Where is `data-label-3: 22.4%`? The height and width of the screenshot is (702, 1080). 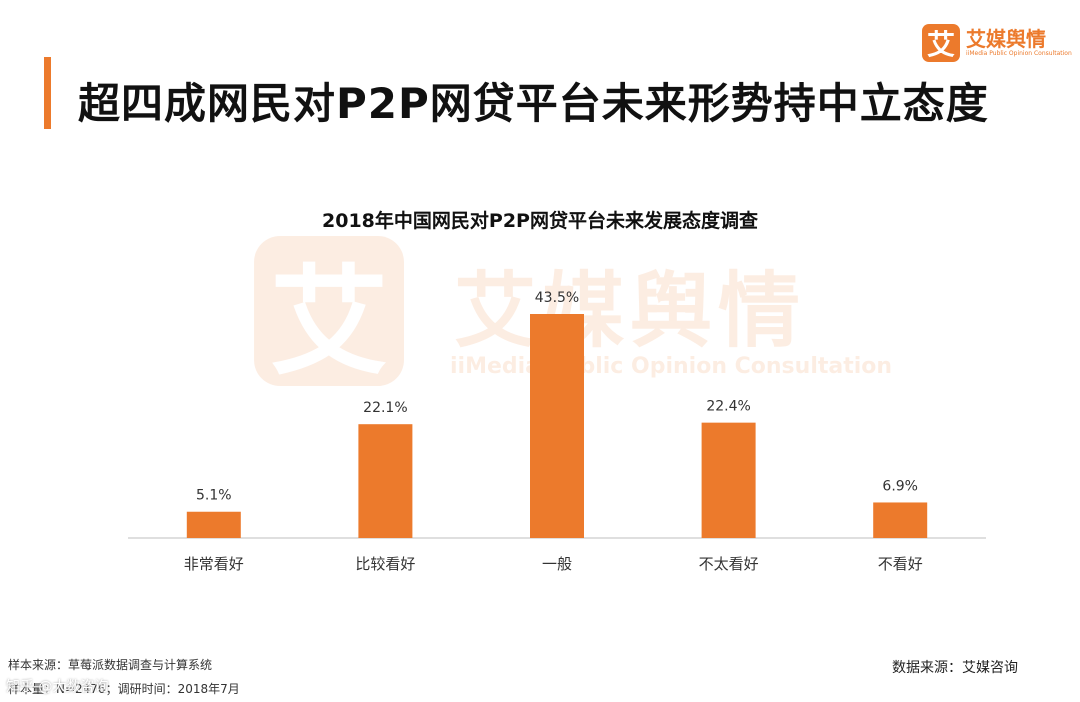 data-label-3: 22.4% is located at coordinates (728, 407).